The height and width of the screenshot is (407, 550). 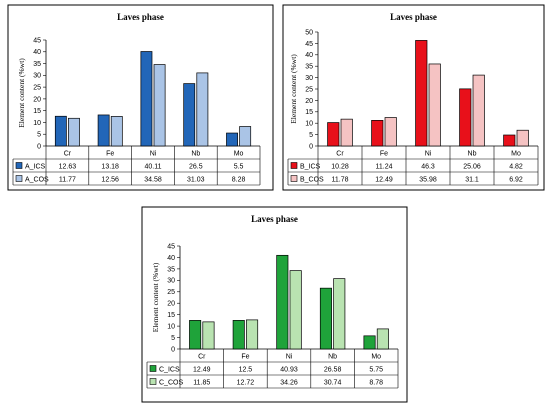 What do you see at coordinates (19, 165) in the screenshot?
I see `legend-swatch-A_ICS` at bounding box center [19, 165].